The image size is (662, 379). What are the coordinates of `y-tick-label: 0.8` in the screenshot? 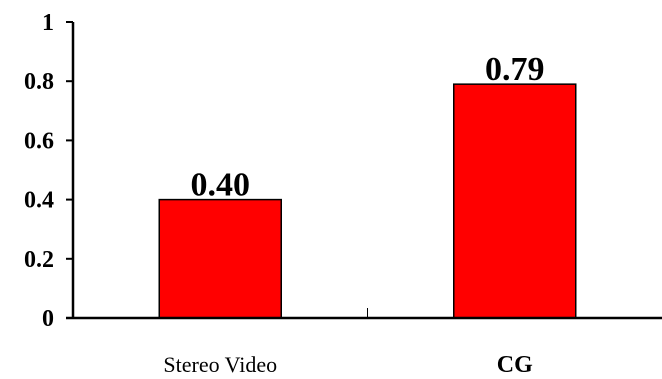 It's located at (39, 82).